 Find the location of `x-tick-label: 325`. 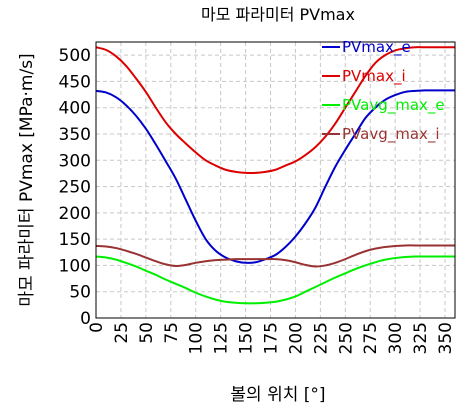

x-tick-label: 325 is located at coordinates (421, 338).